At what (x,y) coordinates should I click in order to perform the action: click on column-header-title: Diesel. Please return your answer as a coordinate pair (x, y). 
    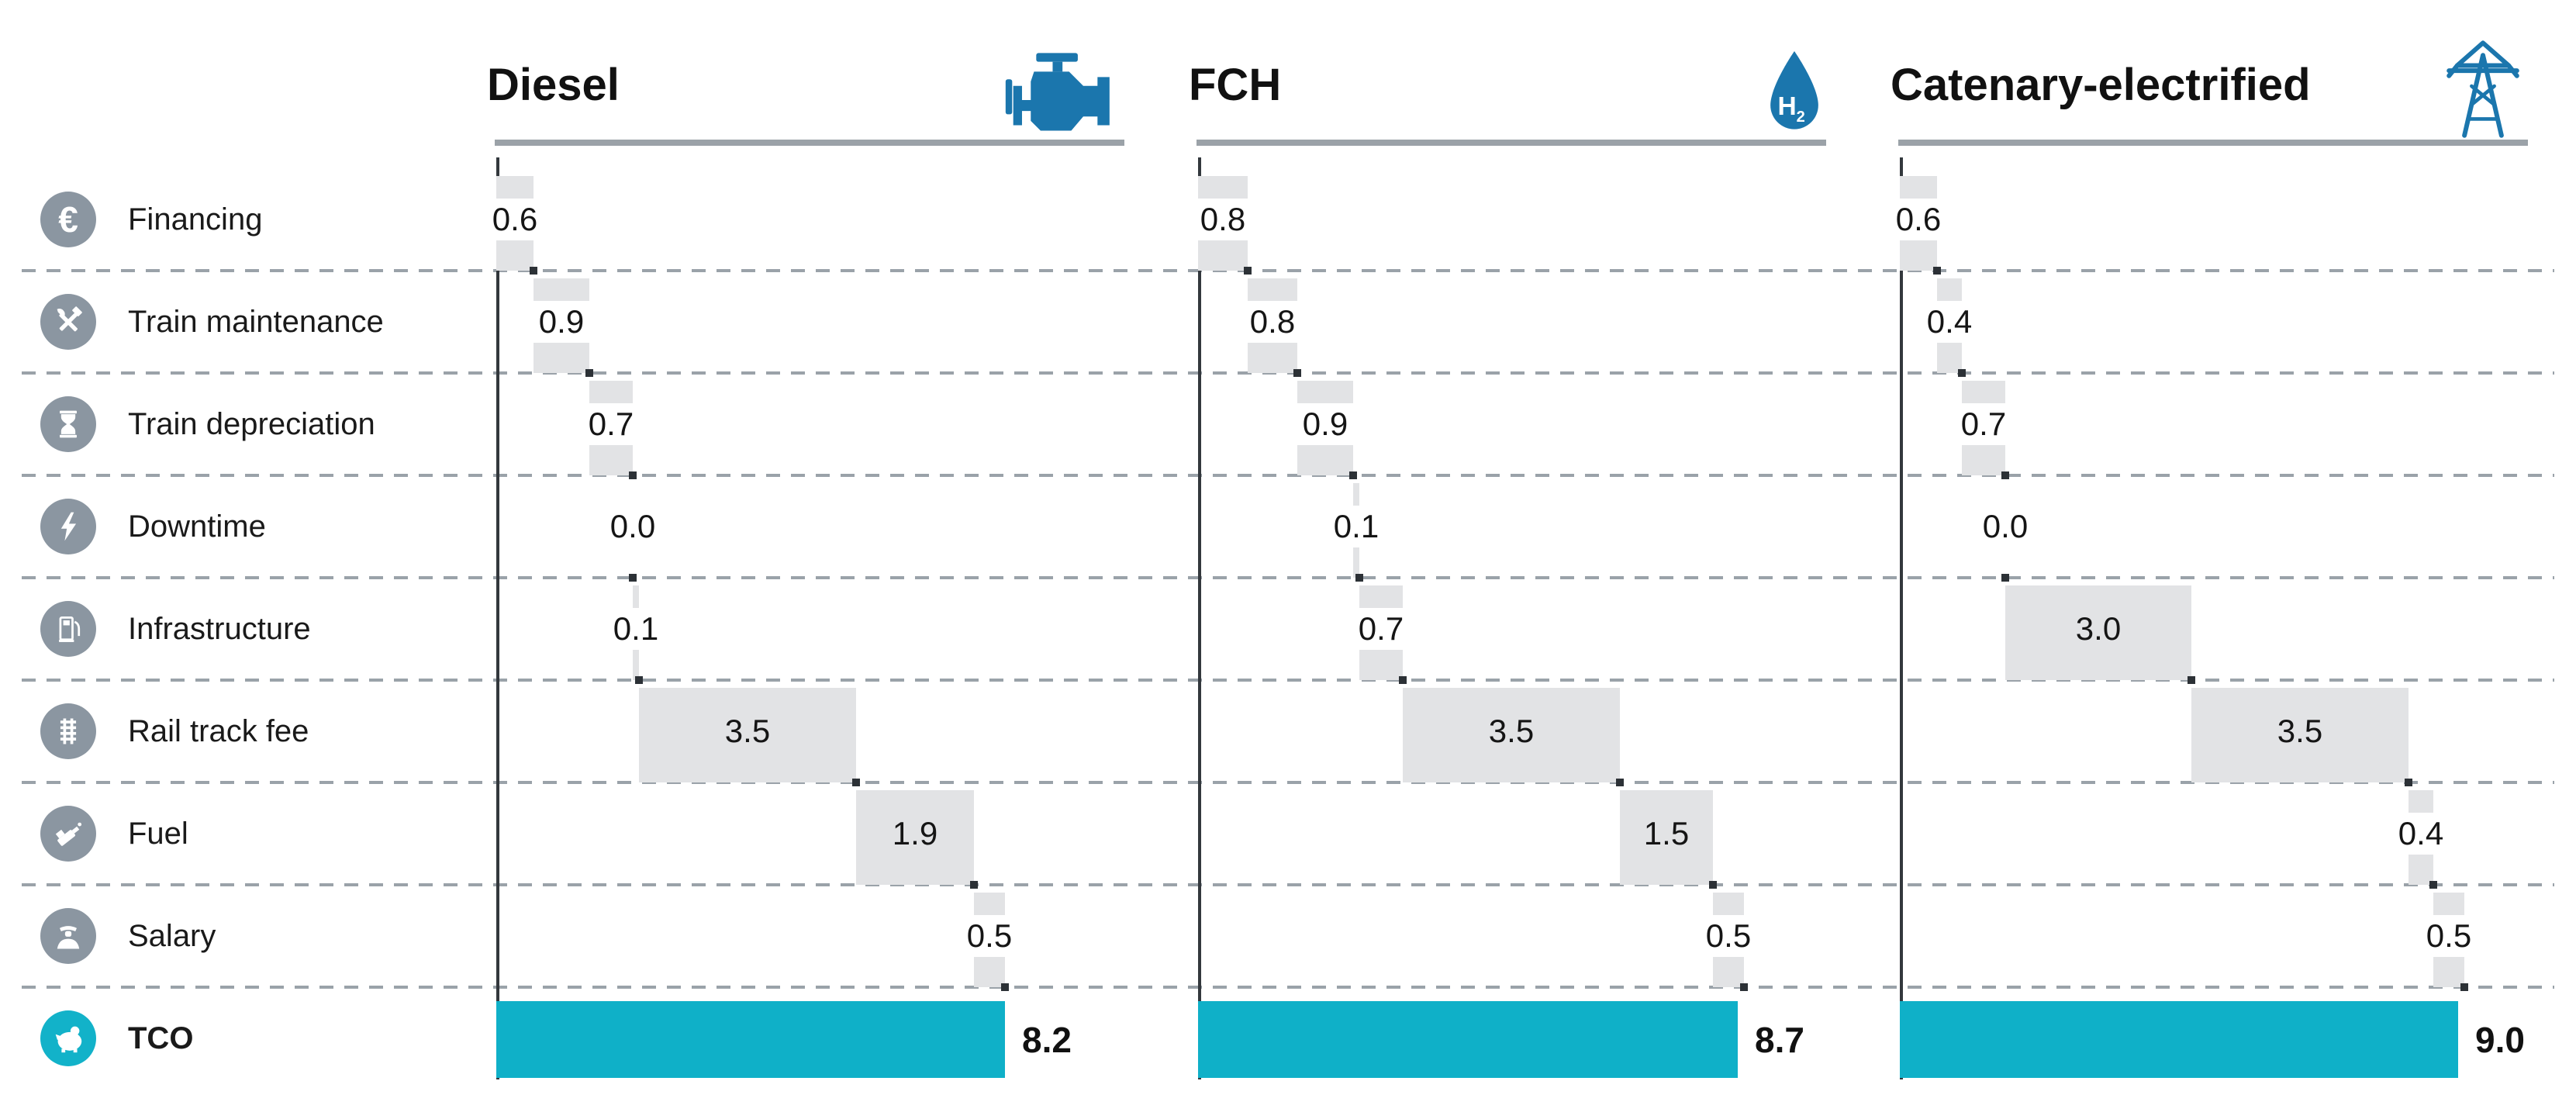
    Looking at the image, I should click on (554, 85).